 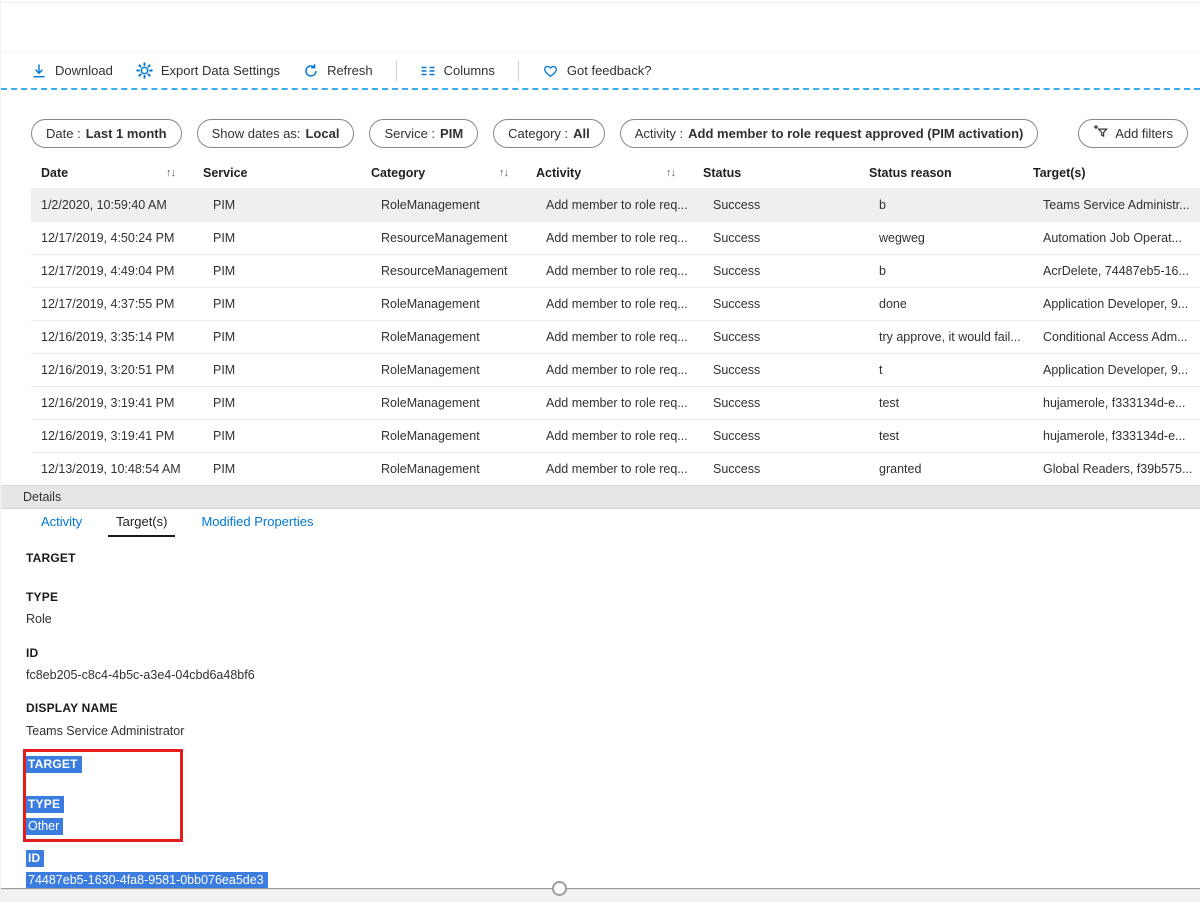 I want to click on columns-label: Columns, so click(x=469, y=70).